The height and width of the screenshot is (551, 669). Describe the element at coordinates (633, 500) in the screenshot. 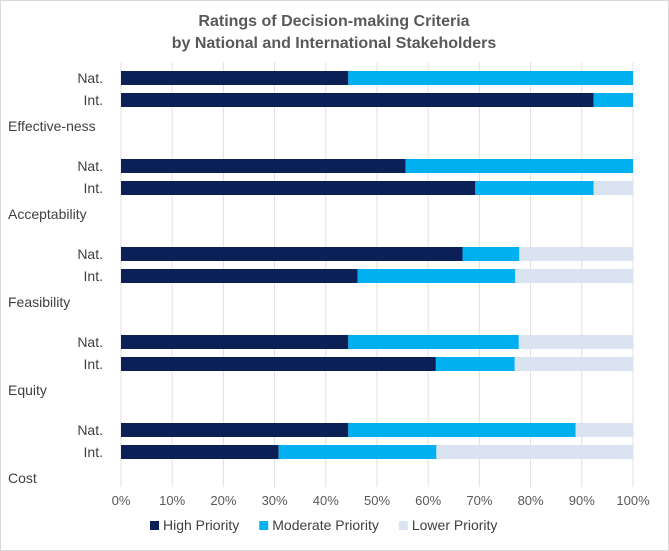

I see `x-tick-label: 100%` at that location.